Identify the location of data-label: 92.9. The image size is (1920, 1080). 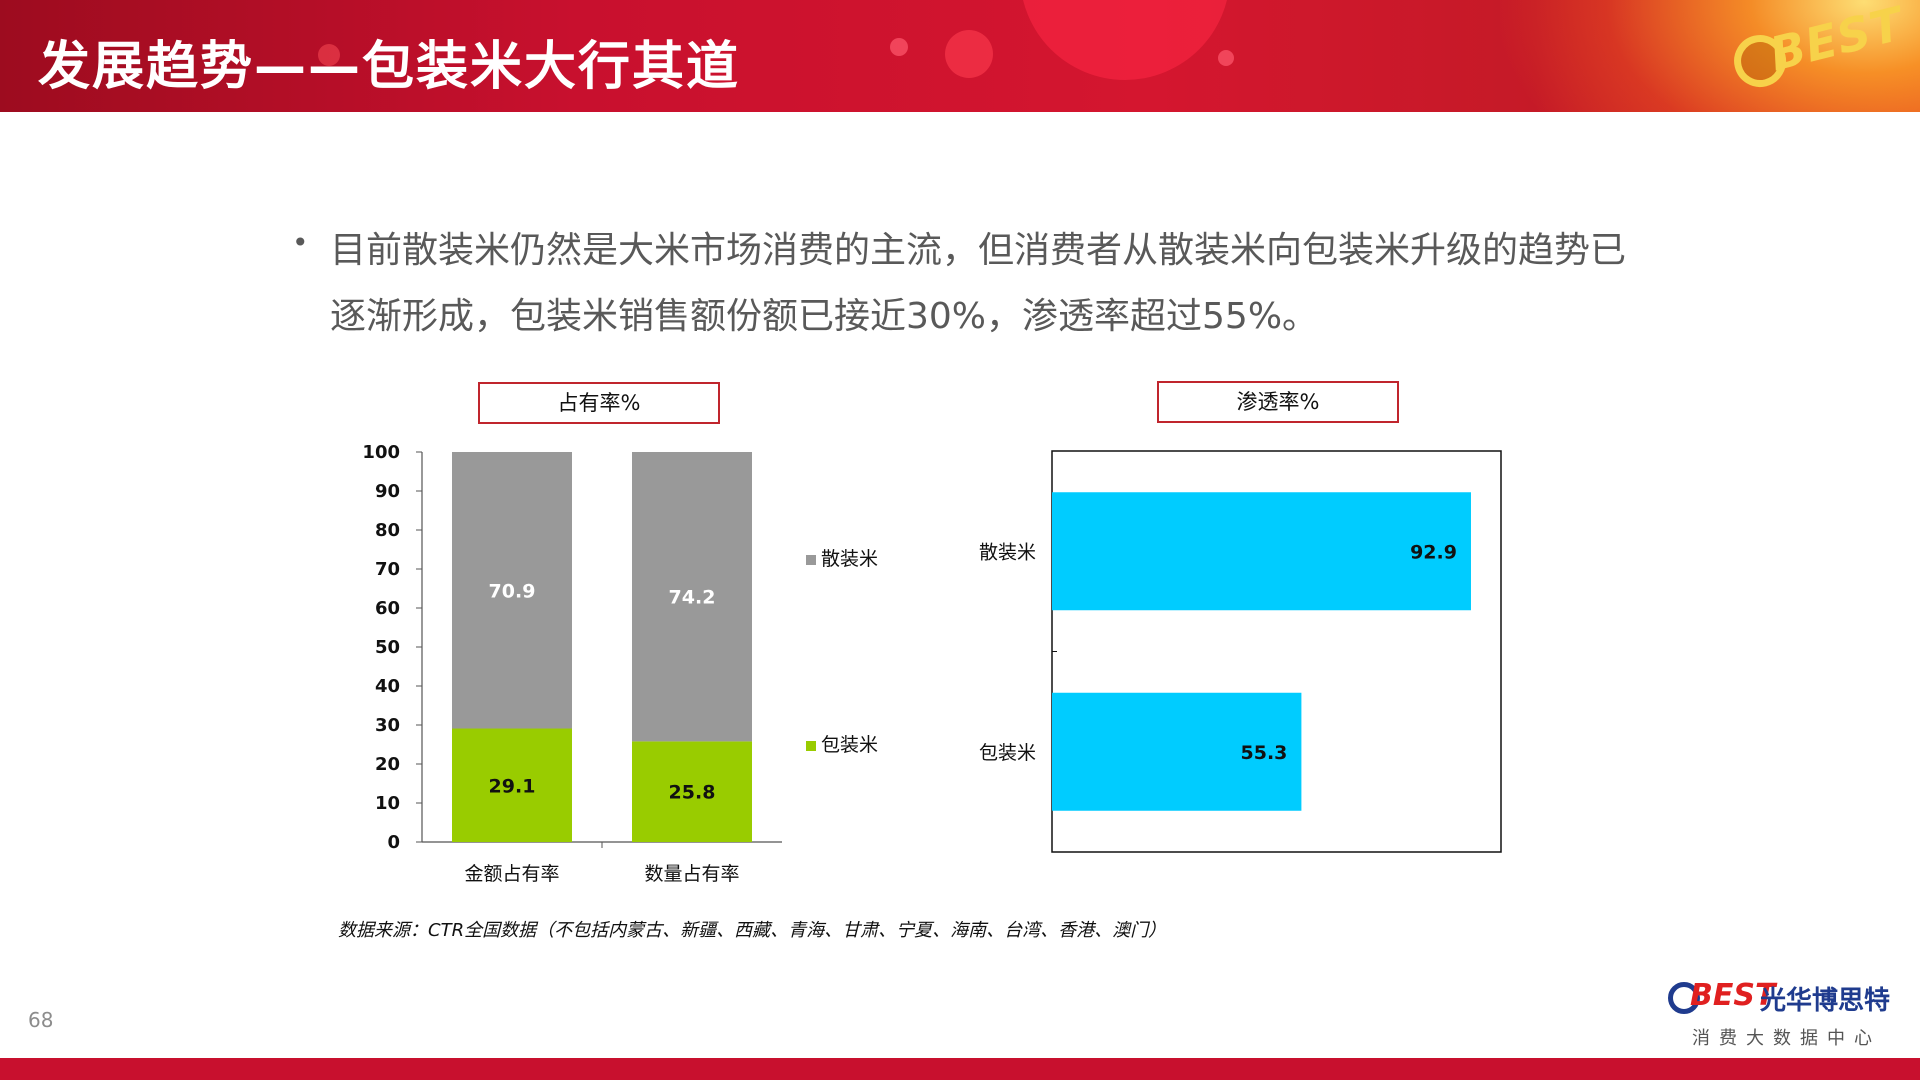
(1433, 552).